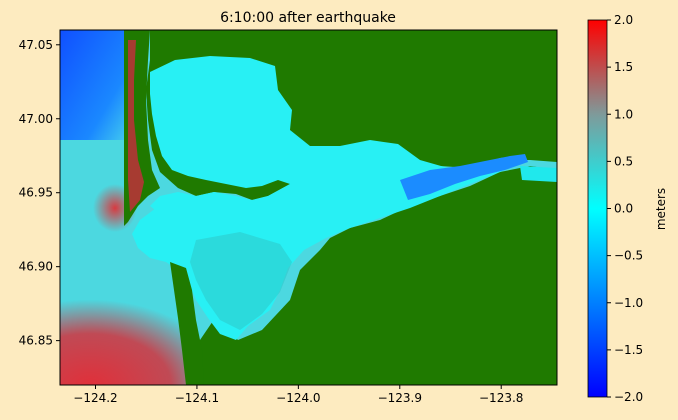 The width and height of the screenshot is (678, 420). What do you see at coordinates (197, 398) in the screenshot?
I see `x-tick-label: −124.1` at bounding box center [197, 398].